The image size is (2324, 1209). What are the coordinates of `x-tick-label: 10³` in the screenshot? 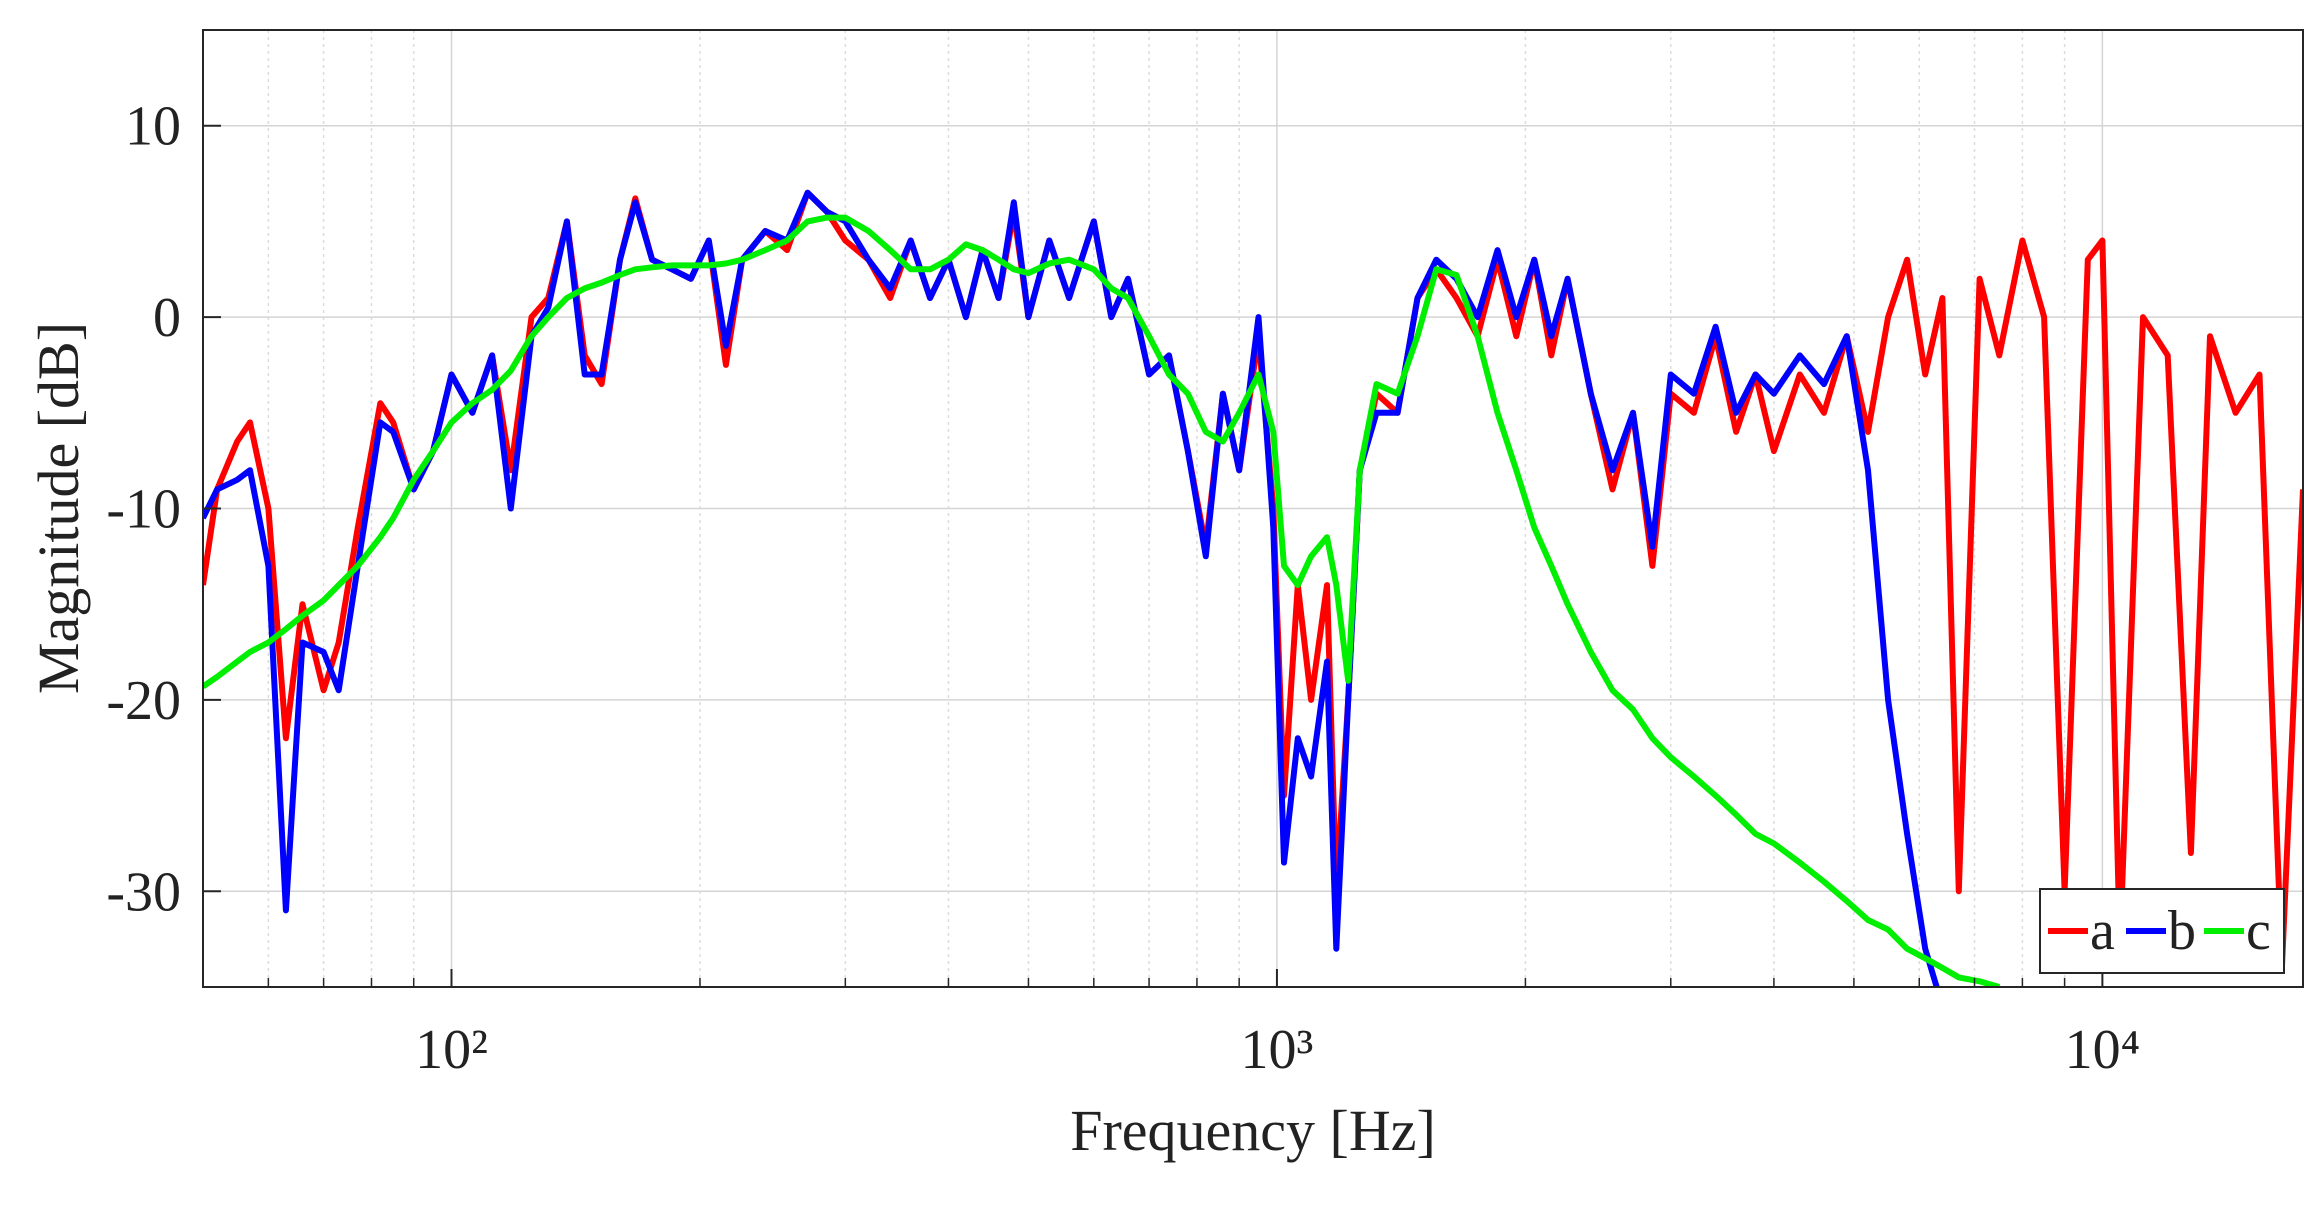 It's located at (1277, 1050).